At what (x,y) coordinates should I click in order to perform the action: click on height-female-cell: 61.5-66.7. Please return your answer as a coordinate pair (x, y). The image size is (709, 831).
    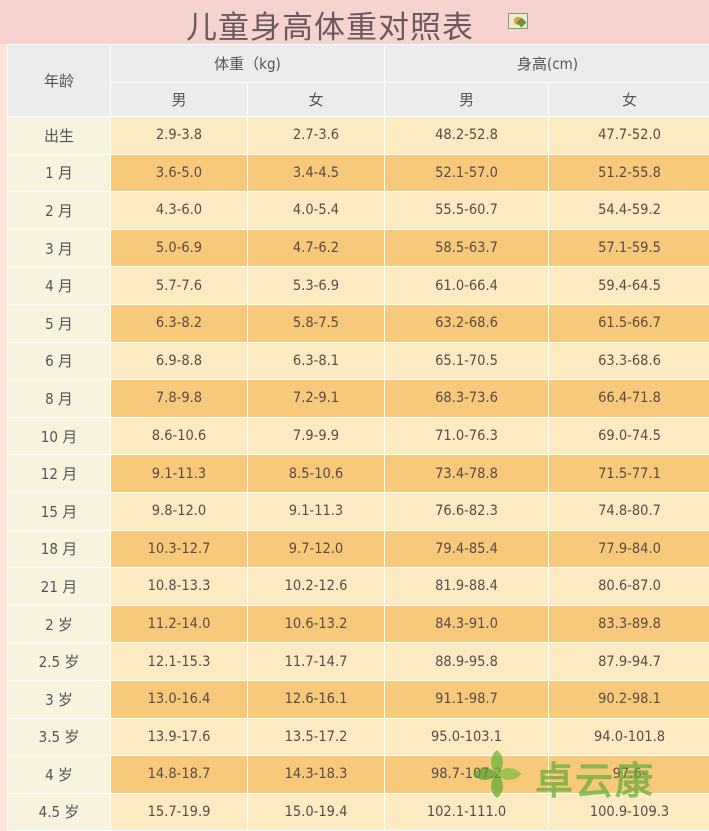
    Looking at the image, I should click on (629, 323).